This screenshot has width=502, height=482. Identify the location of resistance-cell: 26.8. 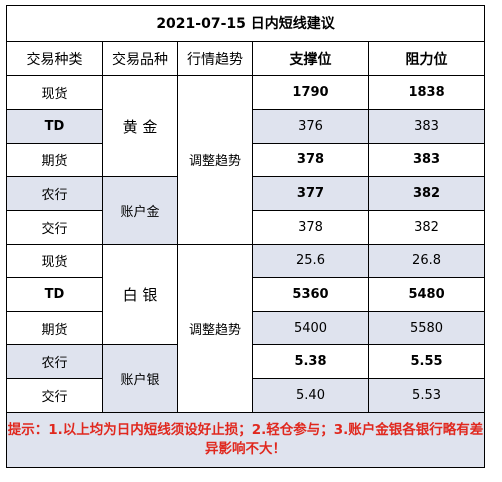
(426, 261).